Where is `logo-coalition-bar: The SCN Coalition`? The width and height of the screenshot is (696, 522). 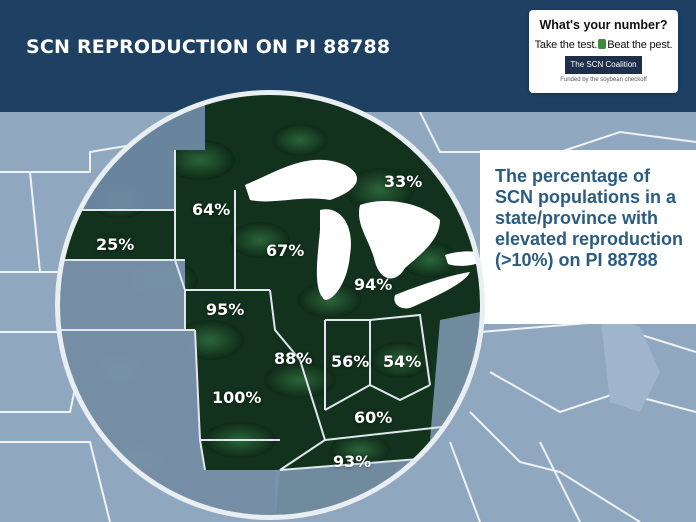
logo-coalition-bar: The SCN Coalition is located at coordinates (603, 65).